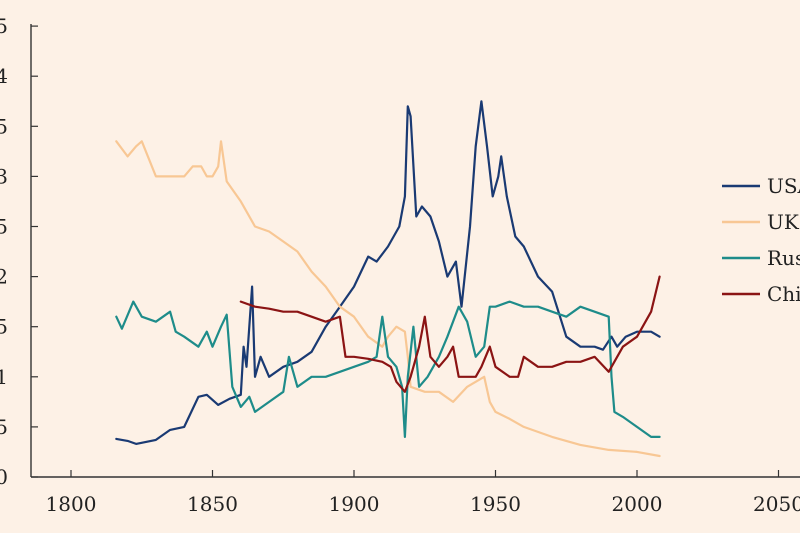  I want to click on legend-label-usa: USA, so click(783, 186).